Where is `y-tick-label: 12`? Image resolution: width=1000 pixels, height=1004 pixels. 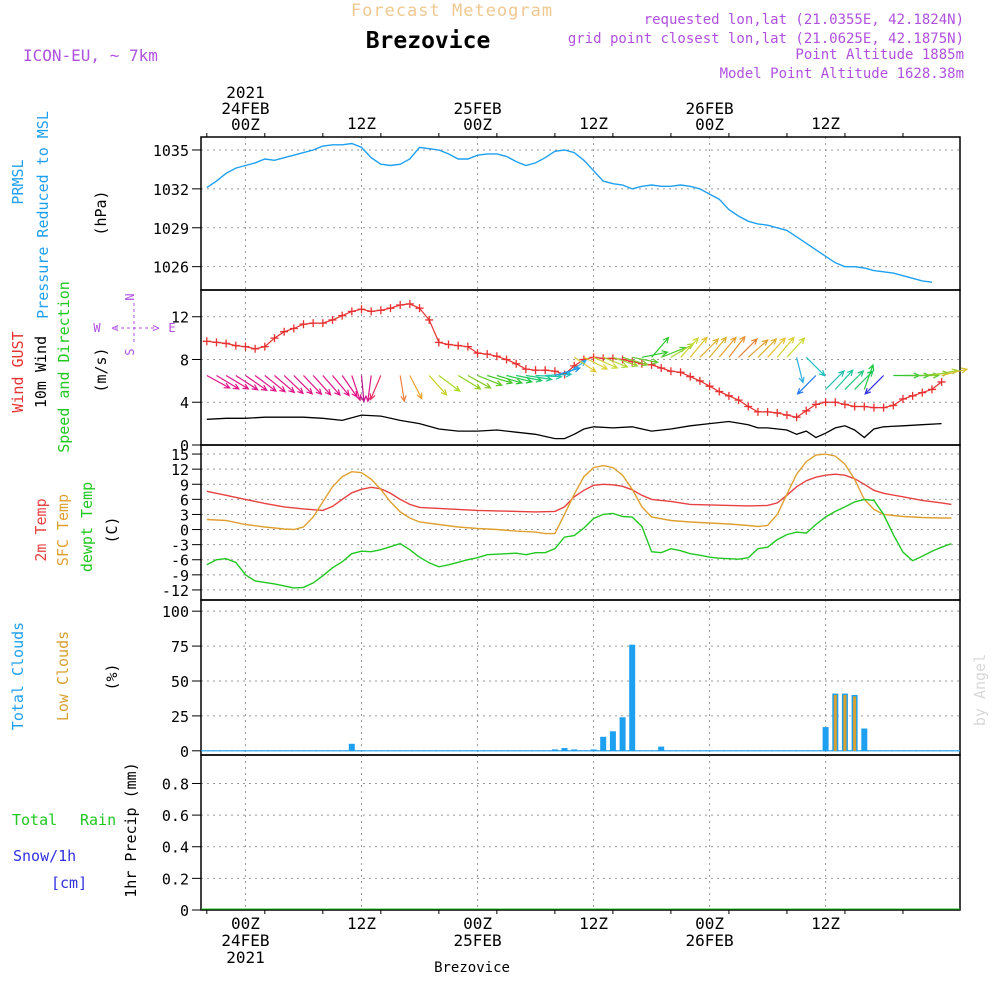 y-tick-label: 12 is located at coordinates (180, 318).